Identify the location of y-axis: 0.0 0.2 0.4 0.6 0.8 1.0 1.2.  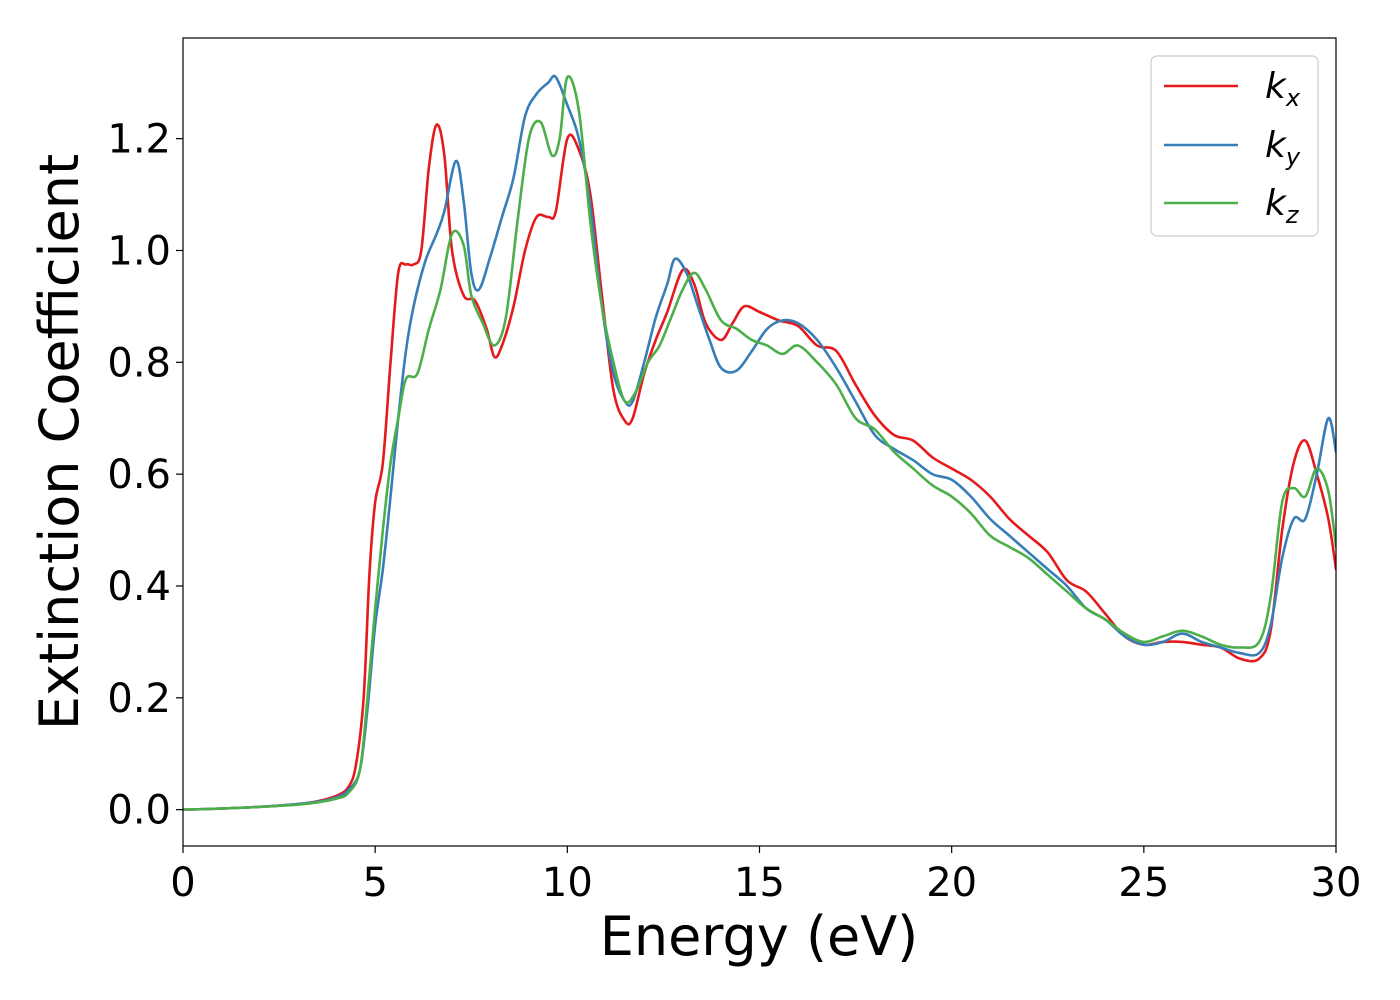
(145, 475).